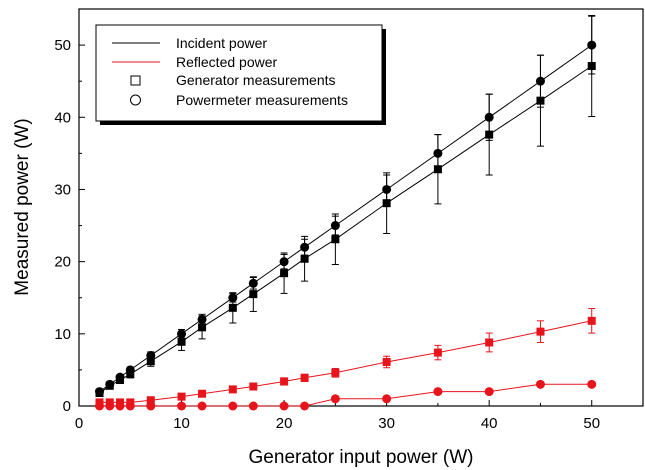  I want to click on legend-reflected-label: Reflected power, so click(227, 62).